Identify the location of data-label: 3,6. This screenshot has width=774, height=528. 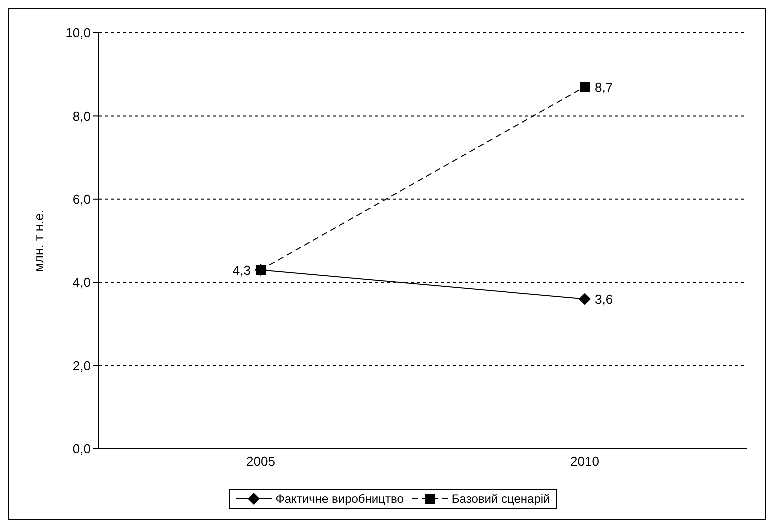
(604, 300).